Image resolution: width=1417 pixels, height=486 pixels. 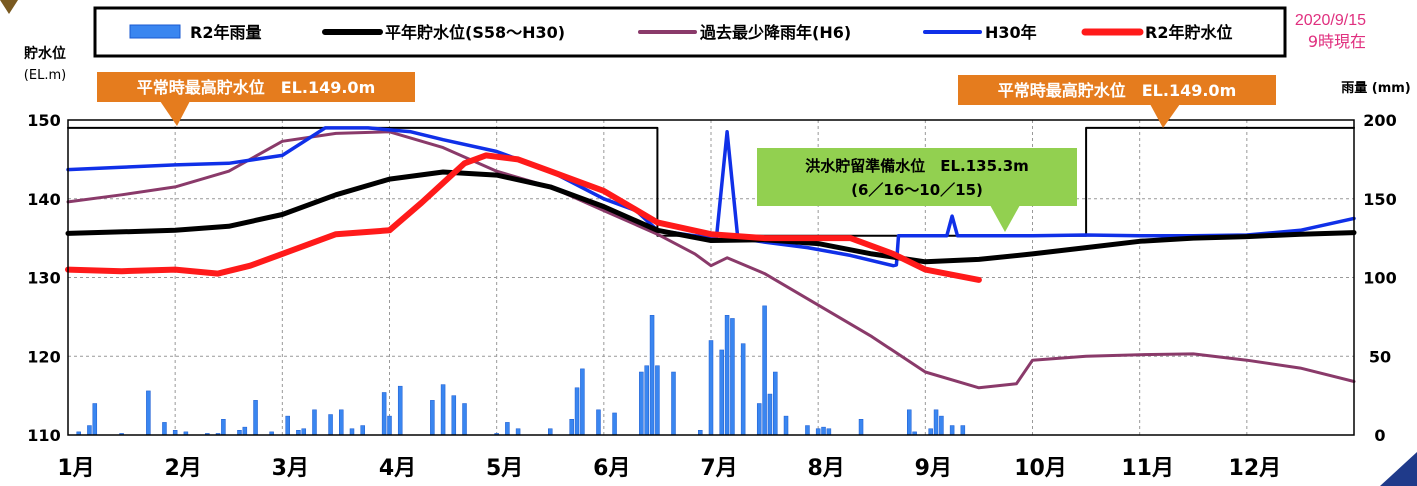 I want to click on x-tick-label: 10月, so click(x=1040, y=468).